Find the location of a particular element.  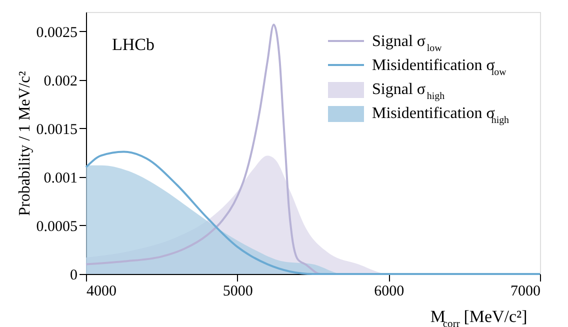

x-tick-label: 4000 is located at coordinates (101, 292).